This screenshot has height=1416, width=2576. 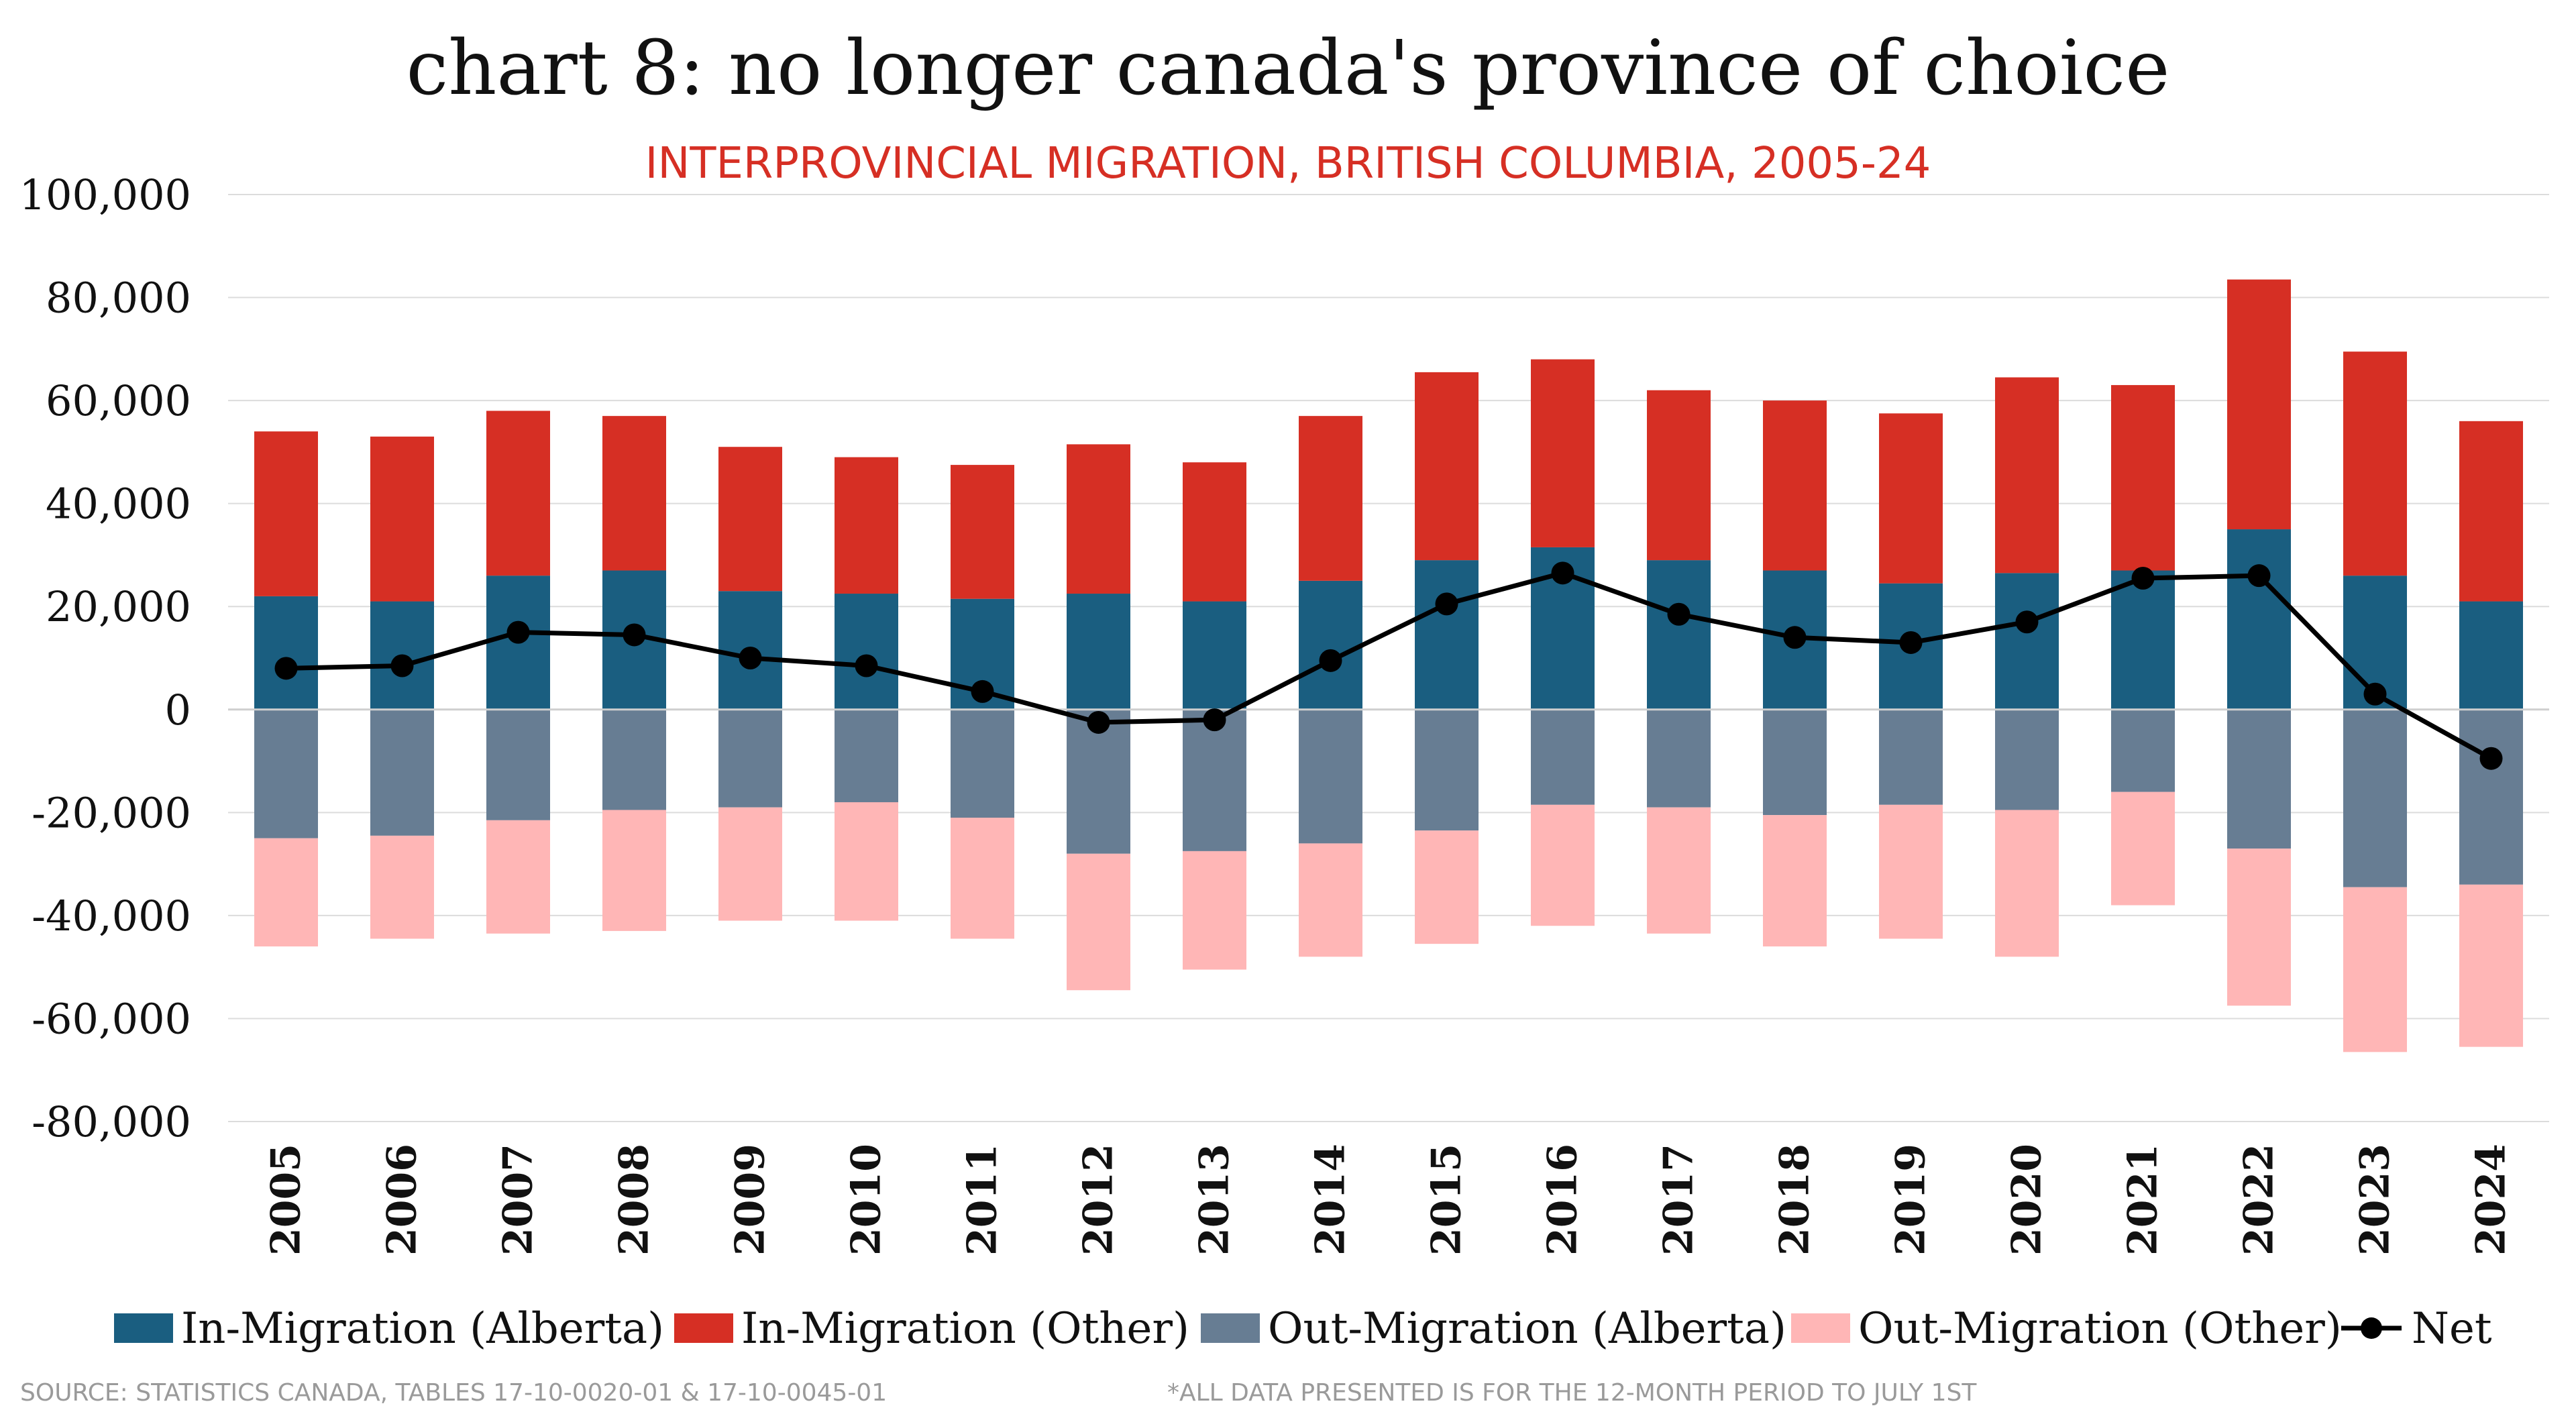 I want to click on x-tick-label: 2005, so click(x=286, y=1200).